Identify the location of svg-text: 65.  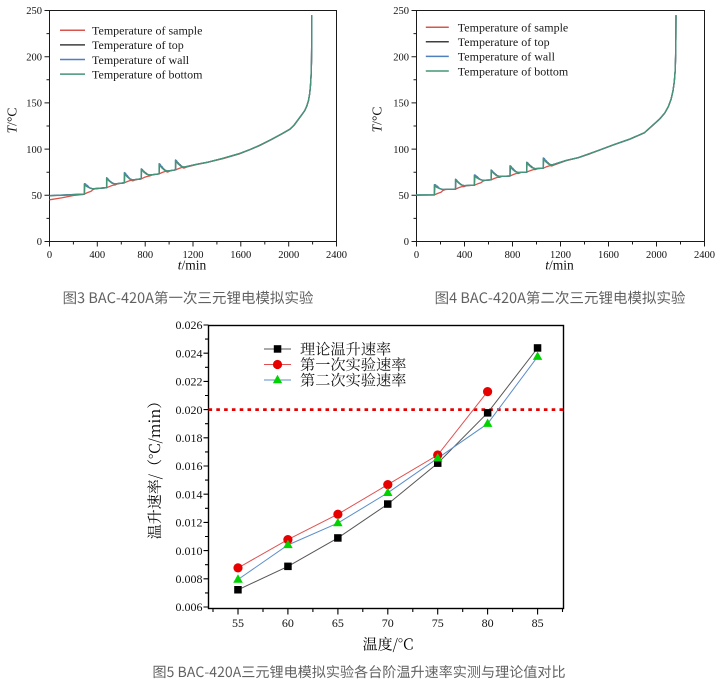
(338, 623).